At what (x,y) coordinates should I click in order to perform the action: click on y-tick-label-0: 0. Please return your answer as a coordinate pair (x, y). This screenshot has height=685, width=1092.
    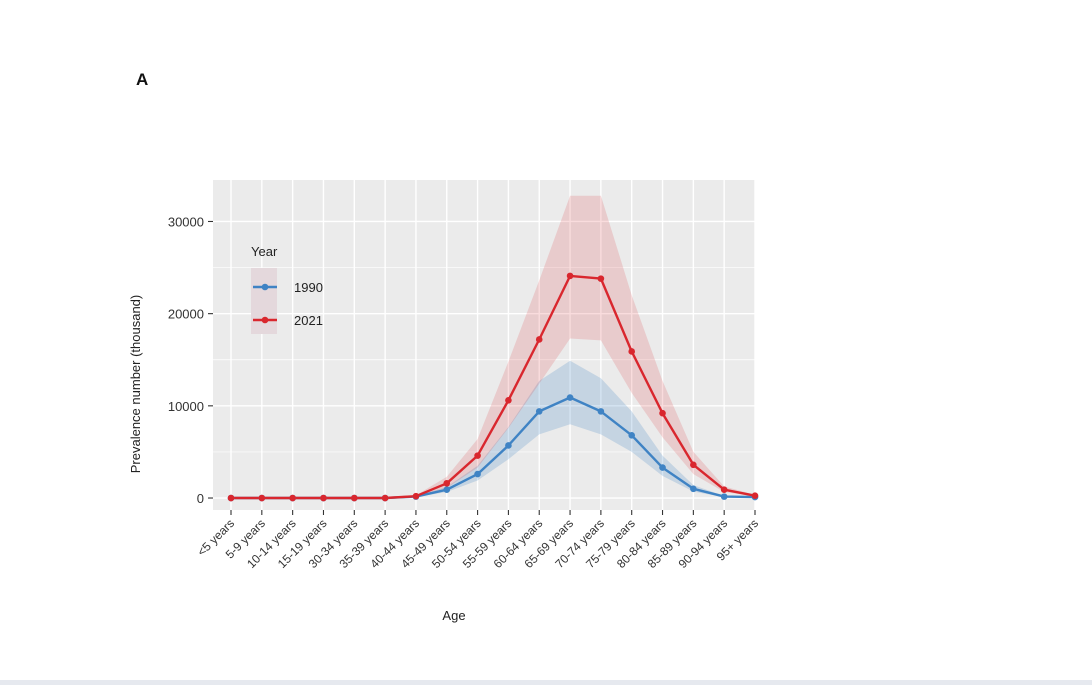
    Looking at the image, I should click on (200, 498).